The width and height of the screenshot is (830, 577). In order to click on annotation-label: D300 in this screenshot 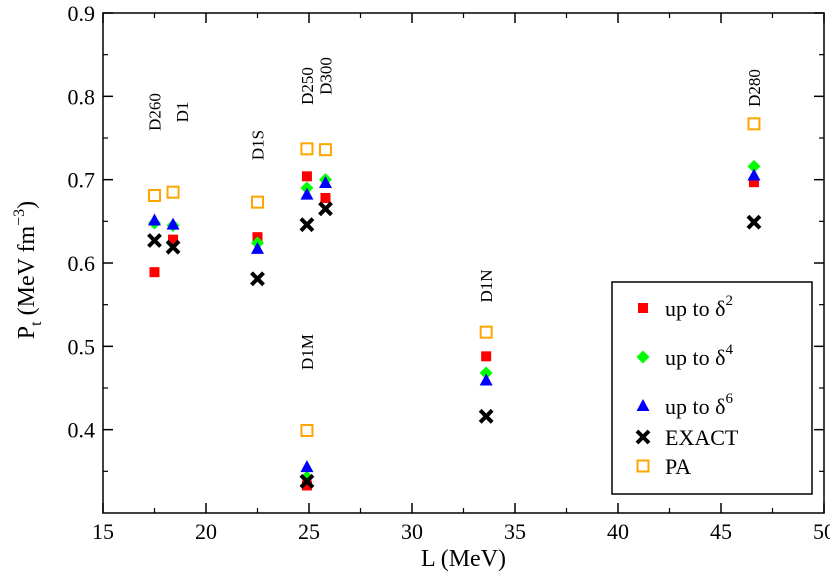, I will do `click(325, 76)`.